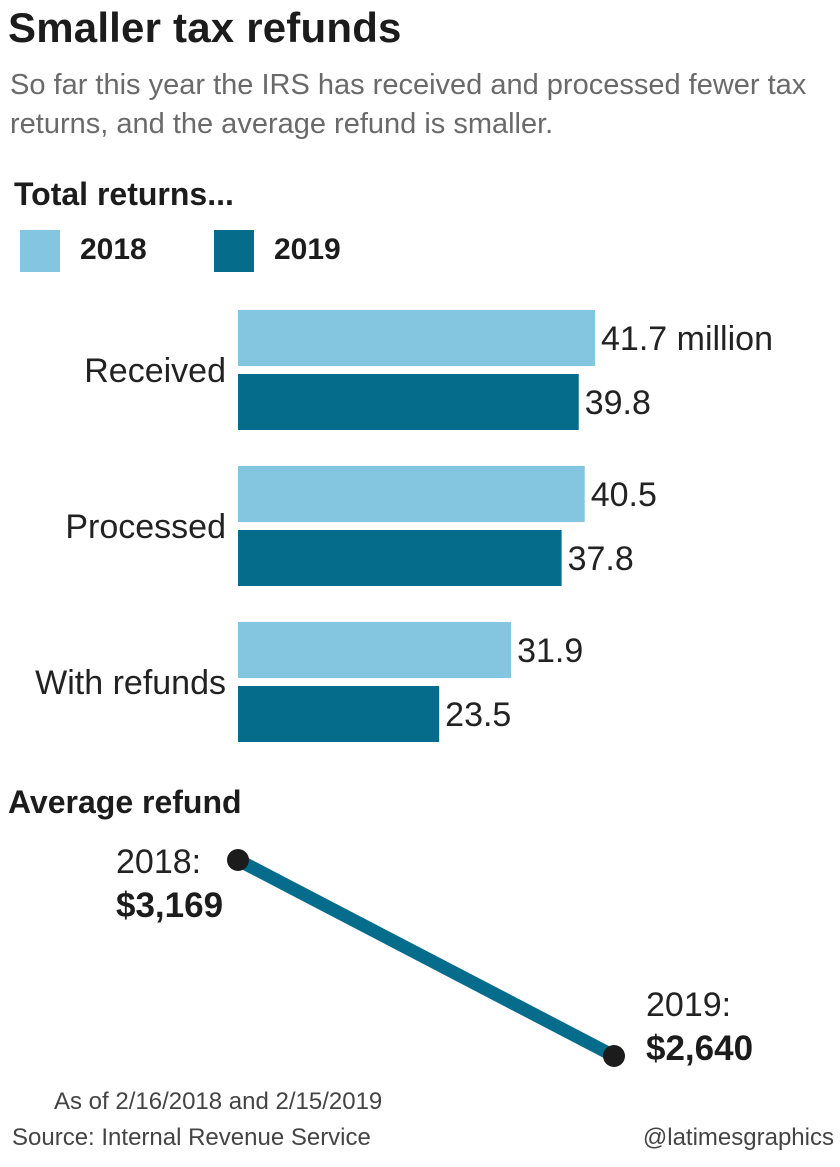  Describe the element at coordinates (238, 860) in the screenshot. I see `refund-point-2018` at that location.